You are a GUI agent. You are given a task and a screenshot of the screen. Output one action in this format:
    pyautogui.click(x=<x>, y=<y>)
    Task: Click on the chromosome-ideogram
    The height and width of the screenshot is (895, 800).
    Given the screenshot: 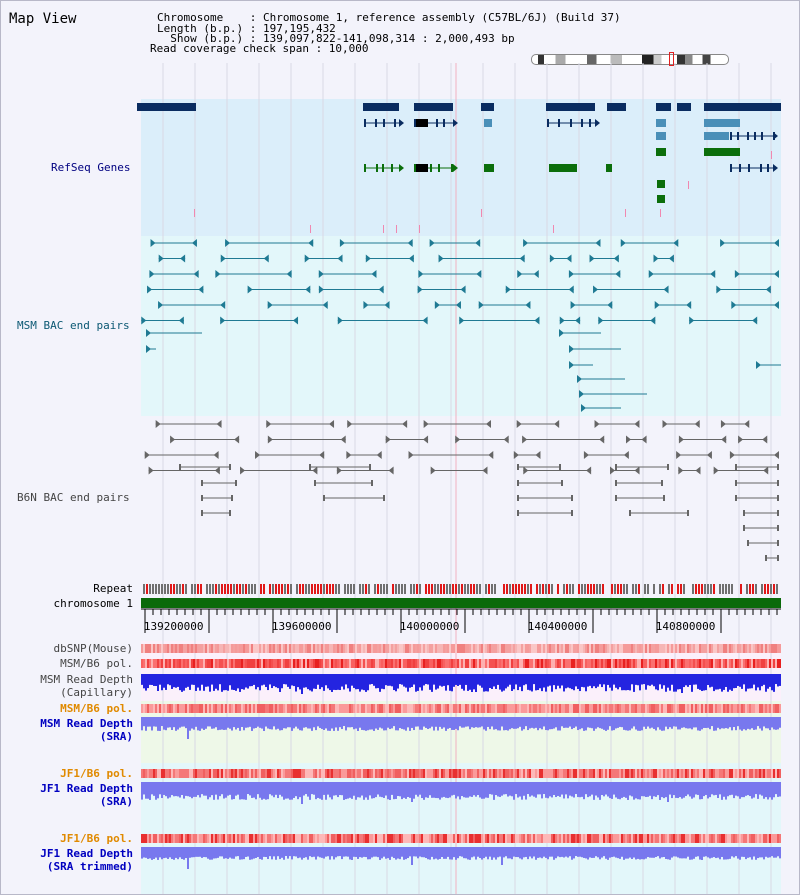 What is the action you would take?
    pyautogui.click(x=630, y=59)
    